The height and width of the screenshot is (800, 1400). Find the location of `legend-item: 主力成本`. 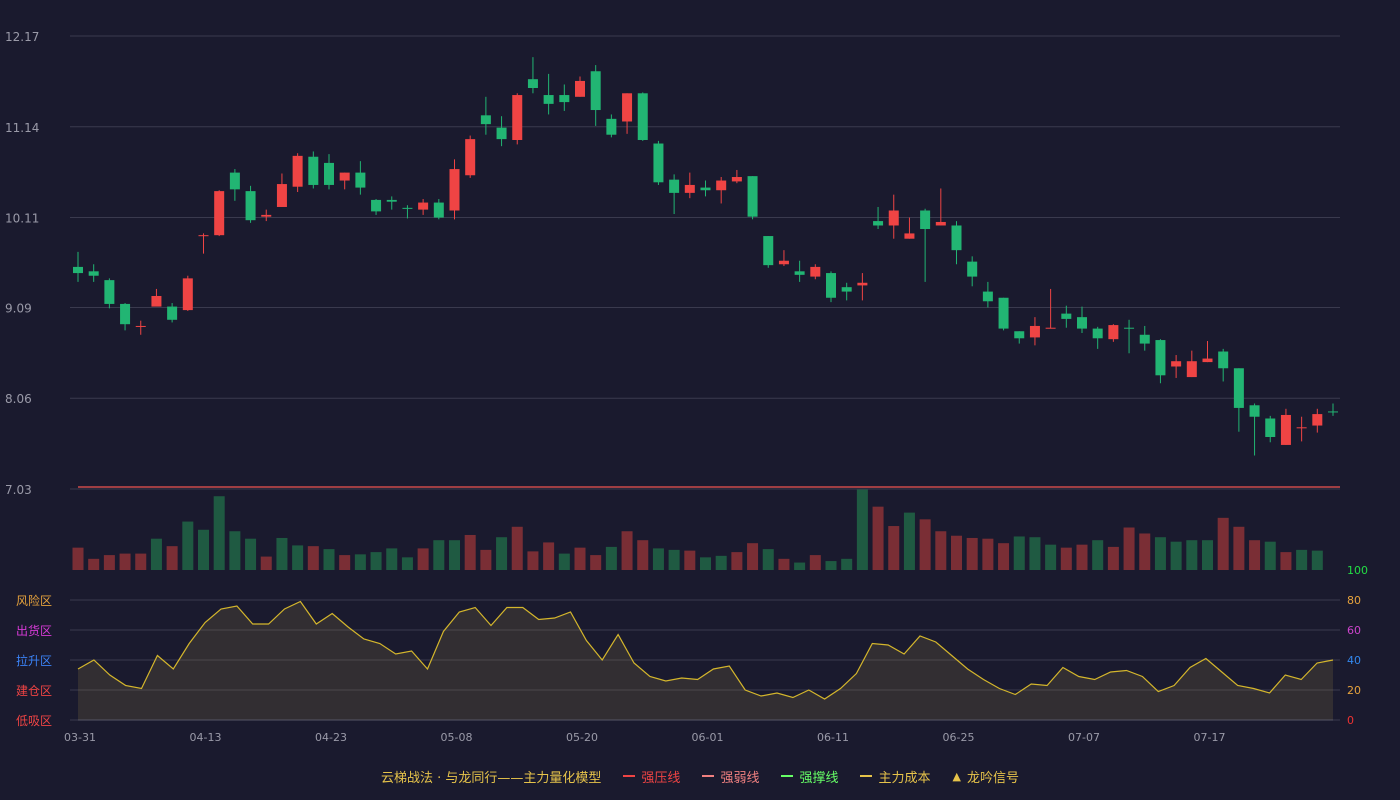

legend-item: 主力成本 is located at coordinates (895, 776).